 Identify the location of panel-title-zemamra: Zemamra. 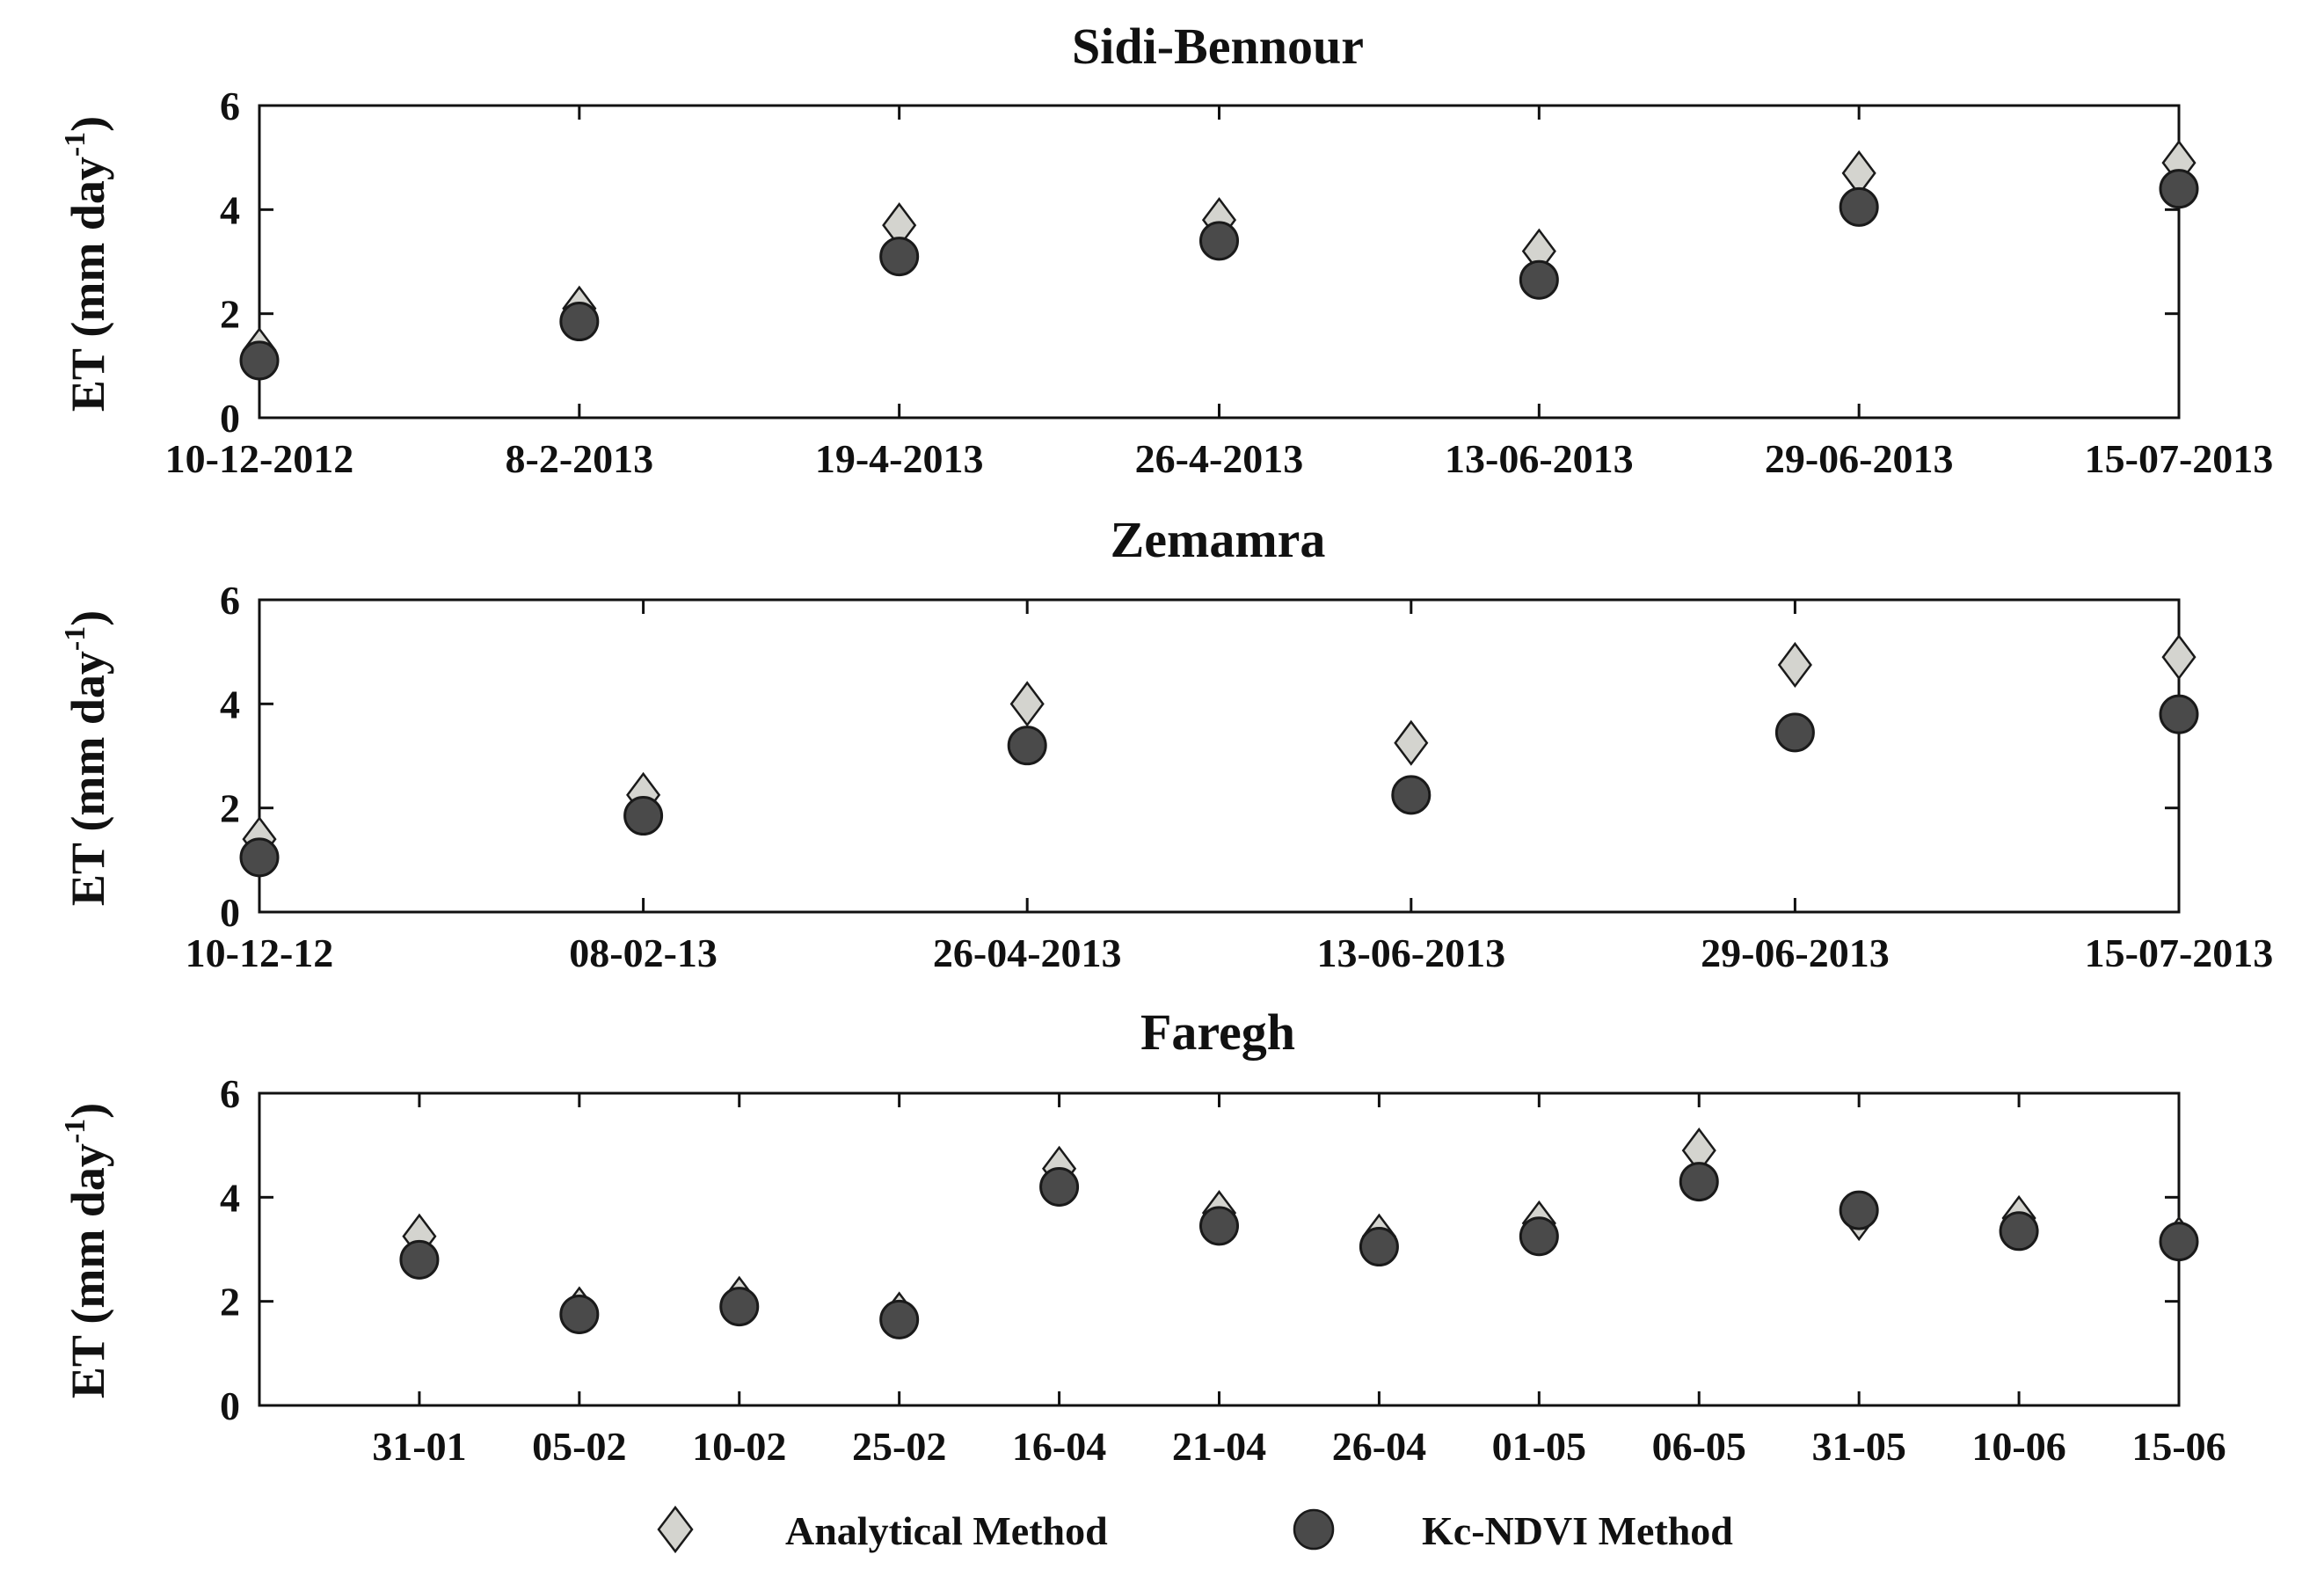
(1218, 539).